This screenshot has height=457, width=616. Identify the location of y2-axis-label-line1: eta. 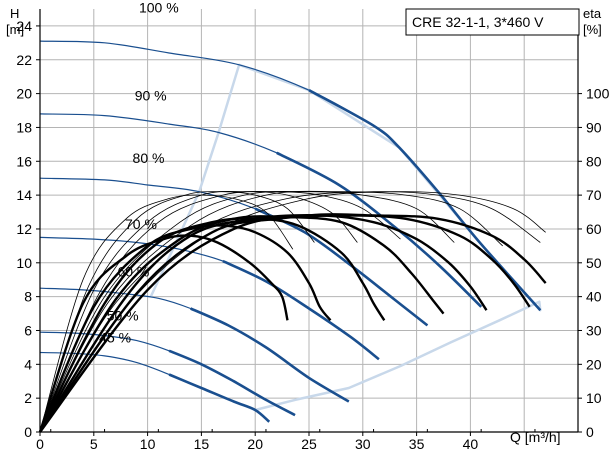
(592, 13).